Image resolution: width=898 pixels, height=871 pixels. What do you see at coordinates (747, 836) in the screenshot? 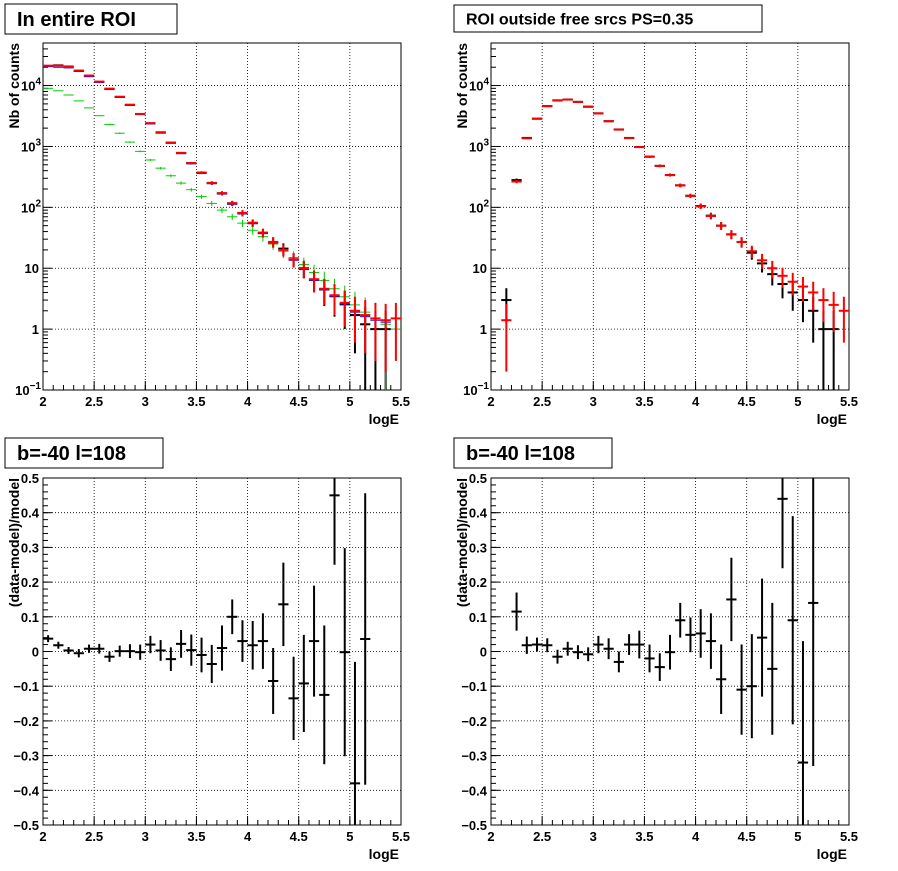
I see `x-tick-label: 4.5` at bounding box center [747, 836].